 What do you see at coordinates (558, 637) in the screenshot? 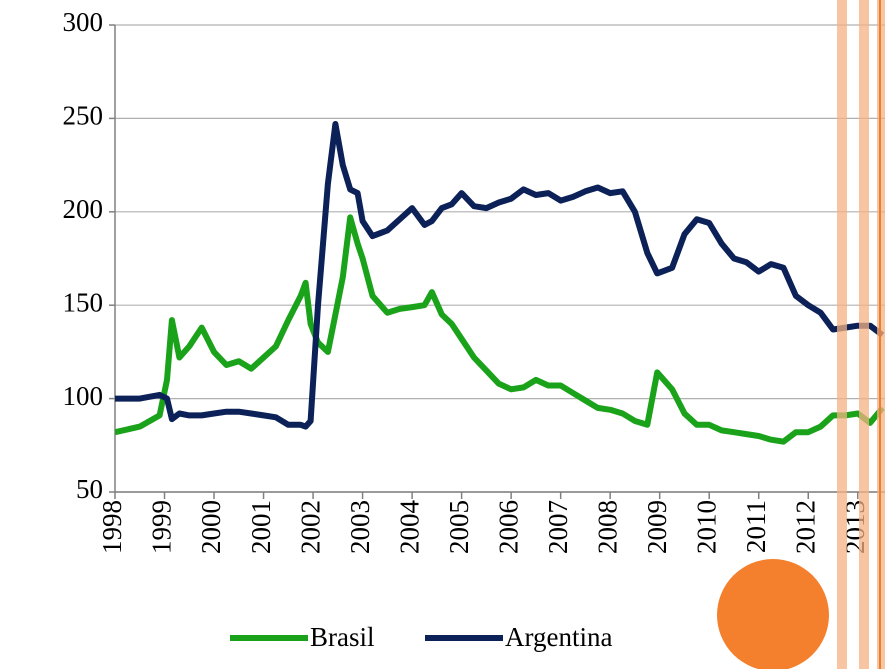
I see `legend-label: Argentina` at bounding box center [558, 637].